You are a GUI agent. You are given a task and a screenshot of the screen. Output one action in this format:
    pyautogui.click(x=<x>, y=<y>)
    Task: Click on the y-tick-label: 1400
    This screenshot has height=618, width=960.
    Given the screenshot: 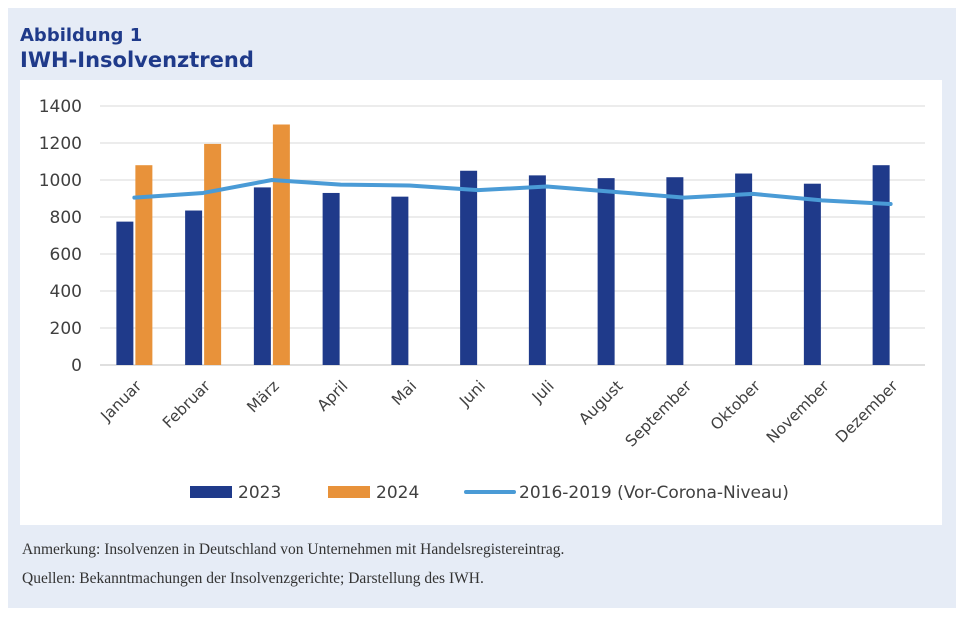 What is the action you would take?
    pyautogui.click(x=60, y=107)
    